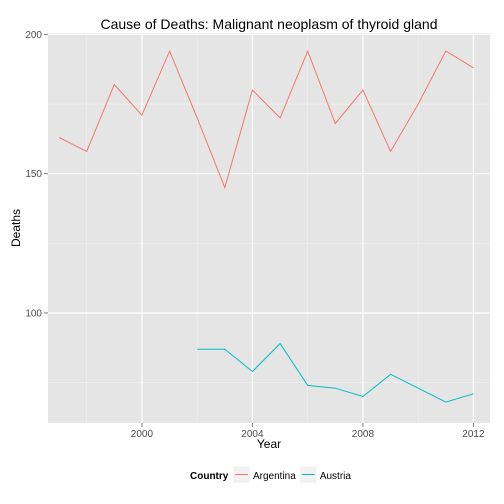 This screenshot has height=504, width=504. I want to click on y-axis-title: Deaths, so click(16, 228).